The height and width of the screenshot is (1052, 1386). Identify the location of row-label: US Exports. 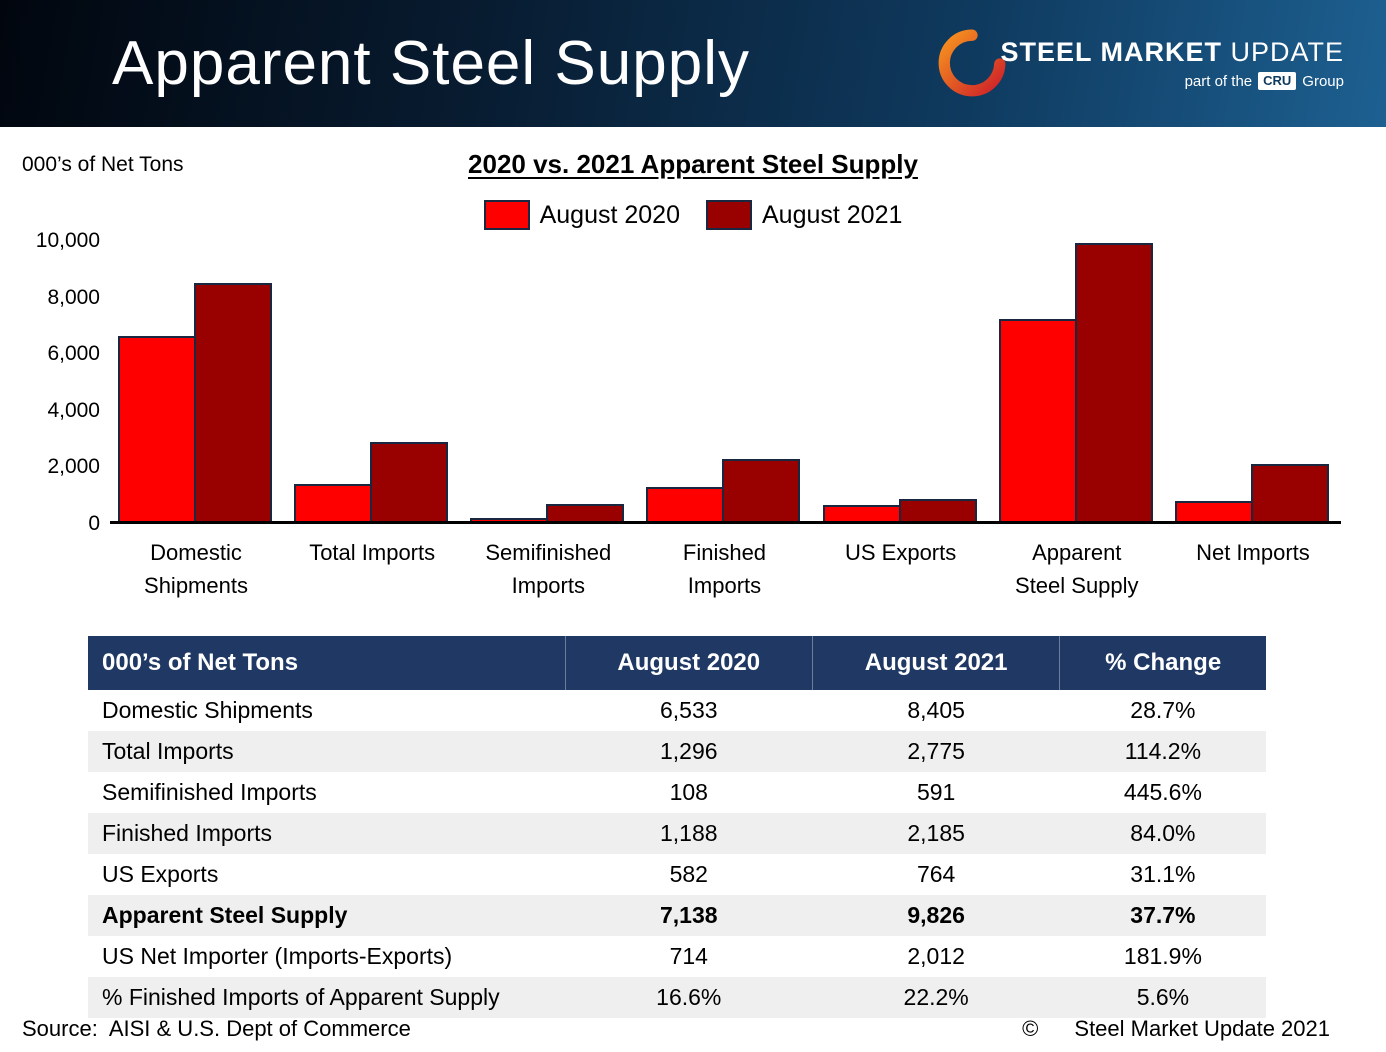
(160, 874).